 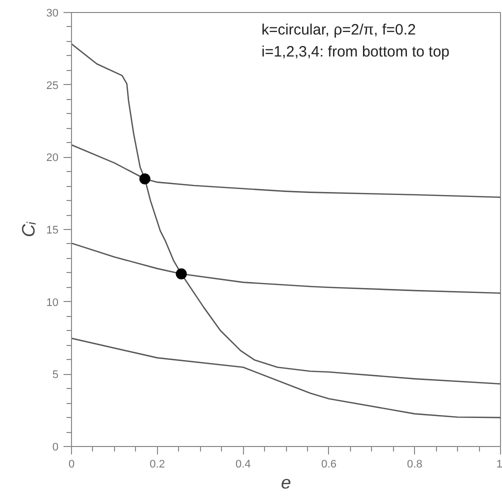 What do you see at coordinates (243, 464) in the screenshot?
I see `x-tick-label: 0.4` at bounding box center [243, 464].